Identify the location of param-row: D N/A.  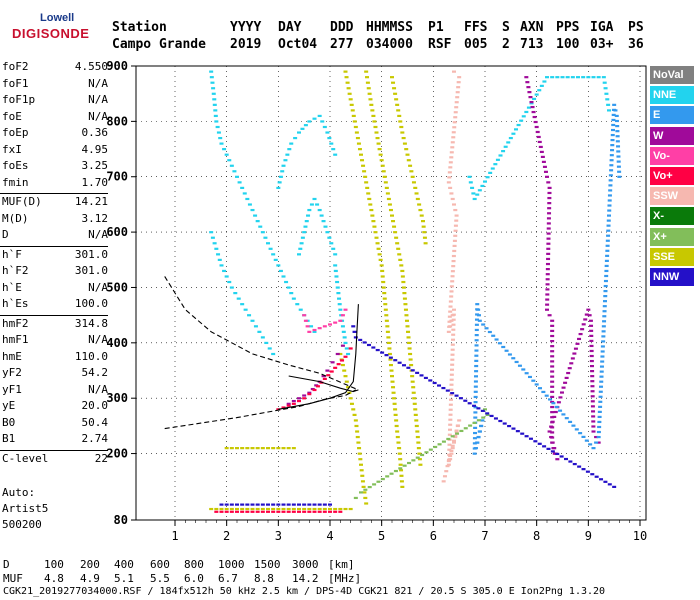
(55, 236).